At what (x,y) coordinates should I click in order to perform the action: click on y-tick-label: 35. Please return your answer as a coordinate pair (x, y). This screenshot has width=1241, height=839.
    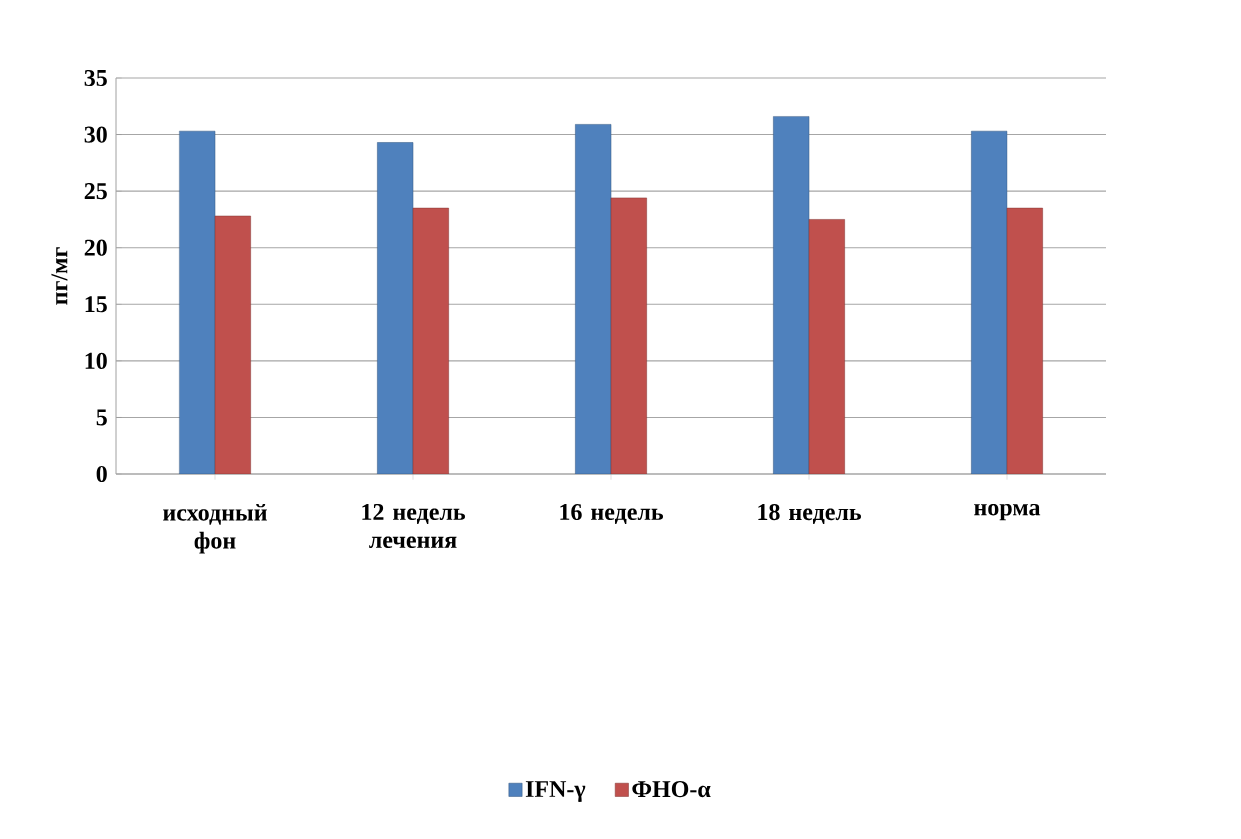
    Looking at the image, I should click on (95, 78).